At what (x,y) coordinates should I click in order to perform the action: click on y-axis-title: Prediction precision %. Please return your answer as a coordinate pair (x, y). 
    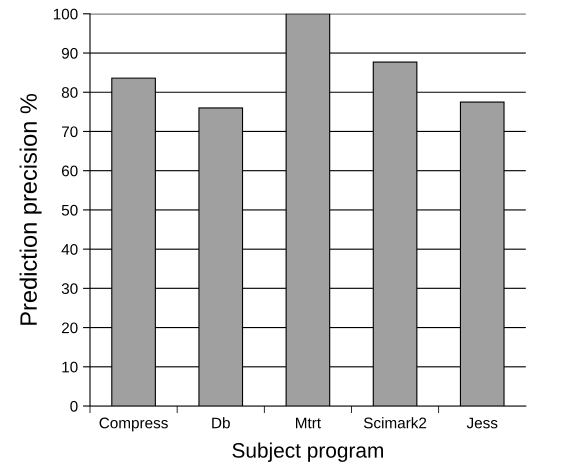
    Looking at the image, I should click on (31, 209).